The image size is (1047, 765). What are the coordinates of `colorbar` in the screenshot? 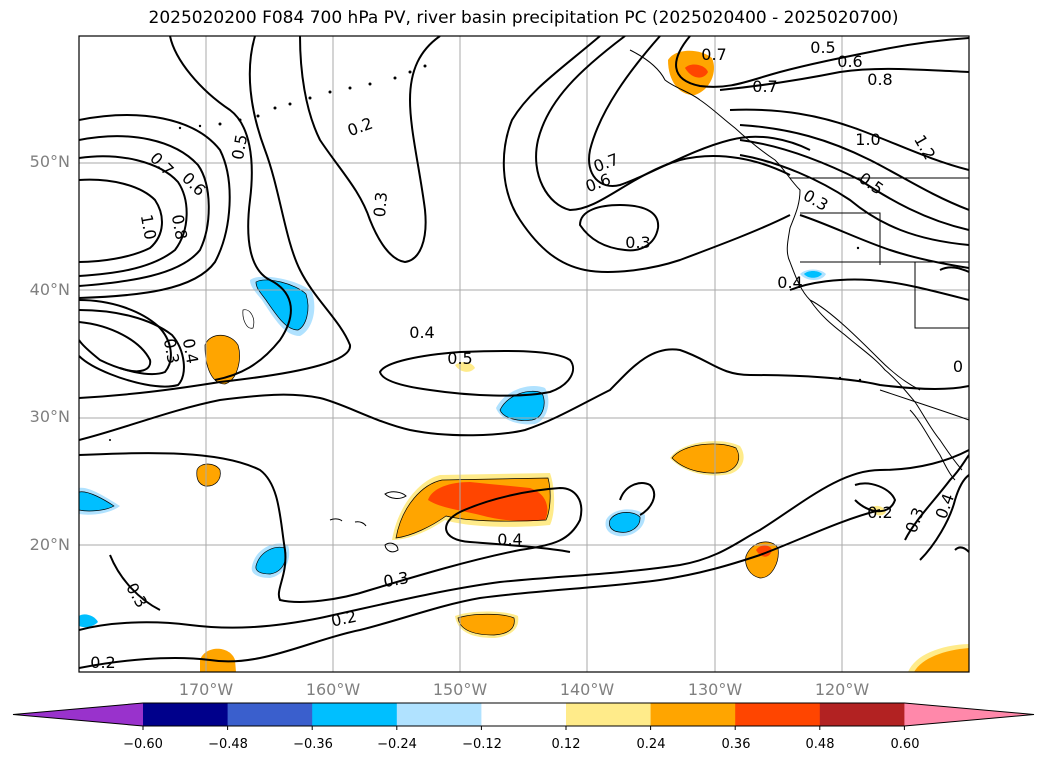 It's located at (523, 716).